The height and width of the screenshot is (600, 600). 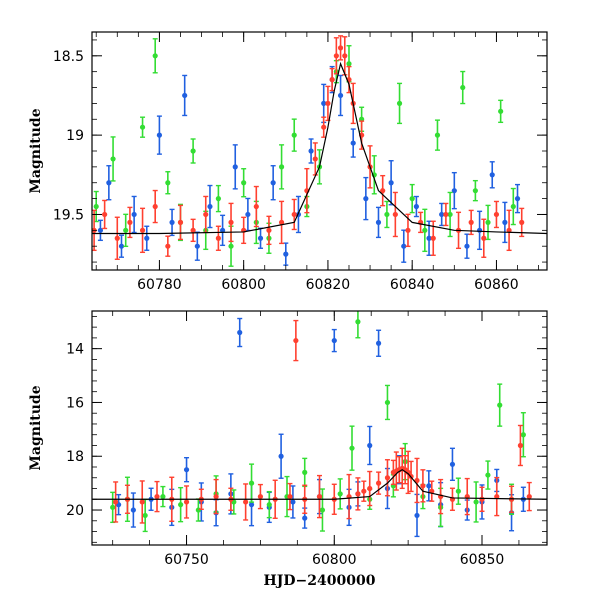 I want to click on y-tick-label: 20, so click(x=75, y=511).